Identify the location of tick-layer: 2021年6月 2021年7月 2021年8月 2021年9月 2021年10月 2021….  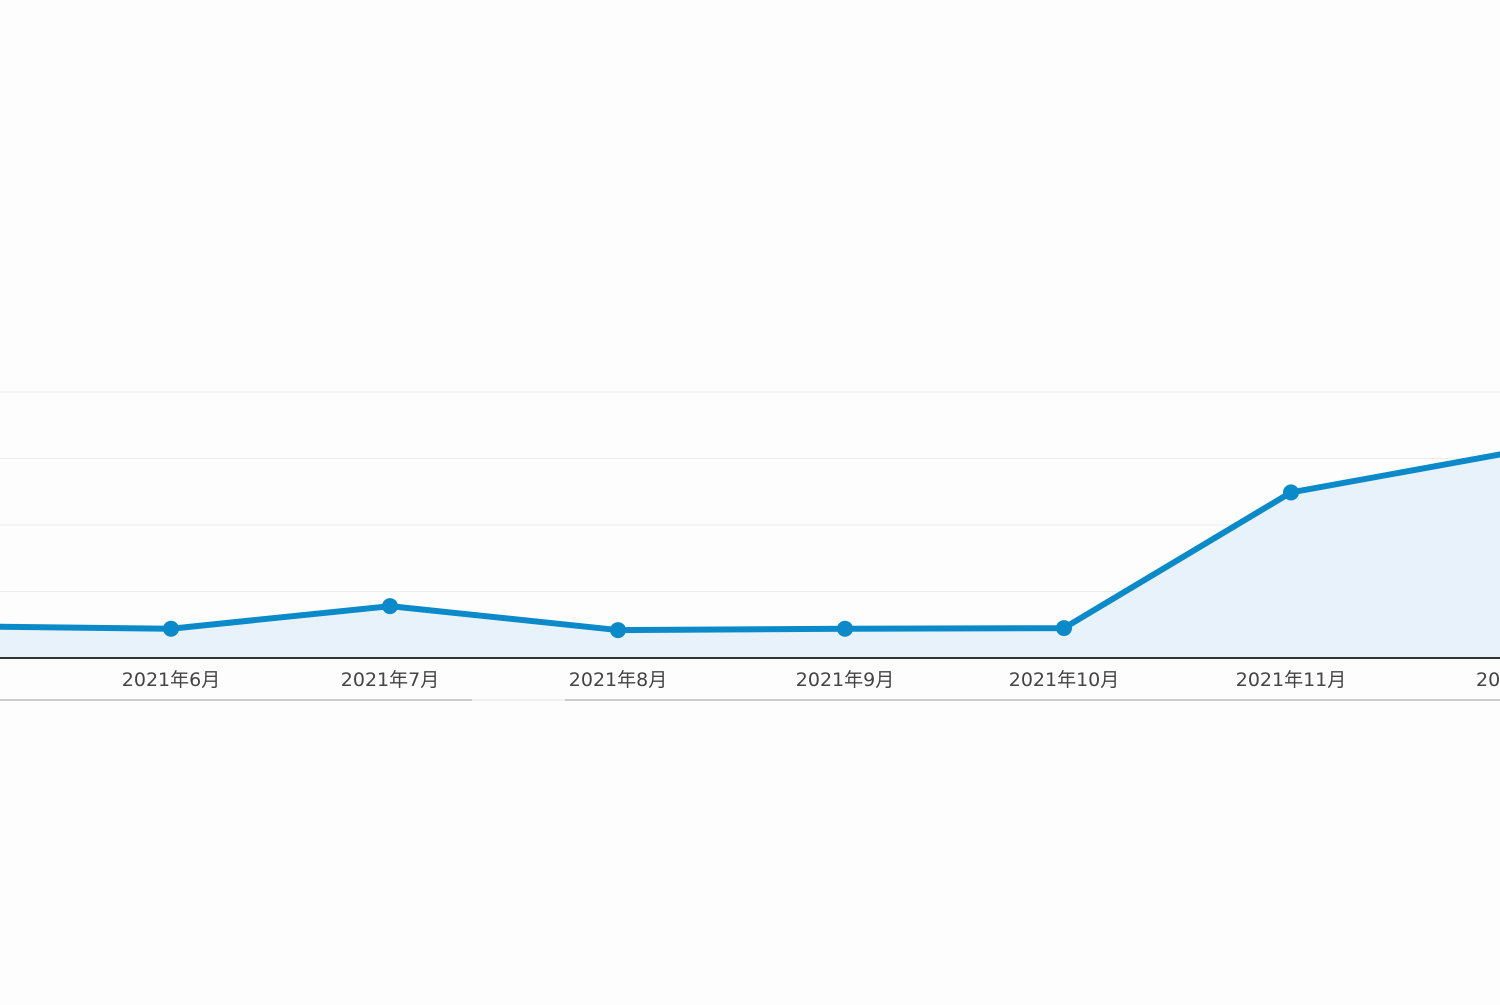
(811, 680).